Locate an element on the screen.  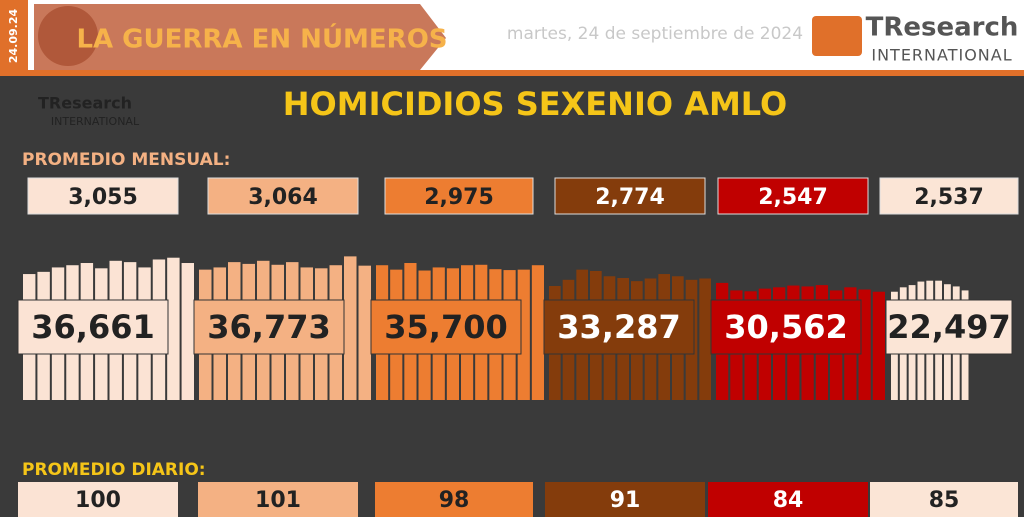
monthly-avg: 2,537 is located at coordinates (949, 197).